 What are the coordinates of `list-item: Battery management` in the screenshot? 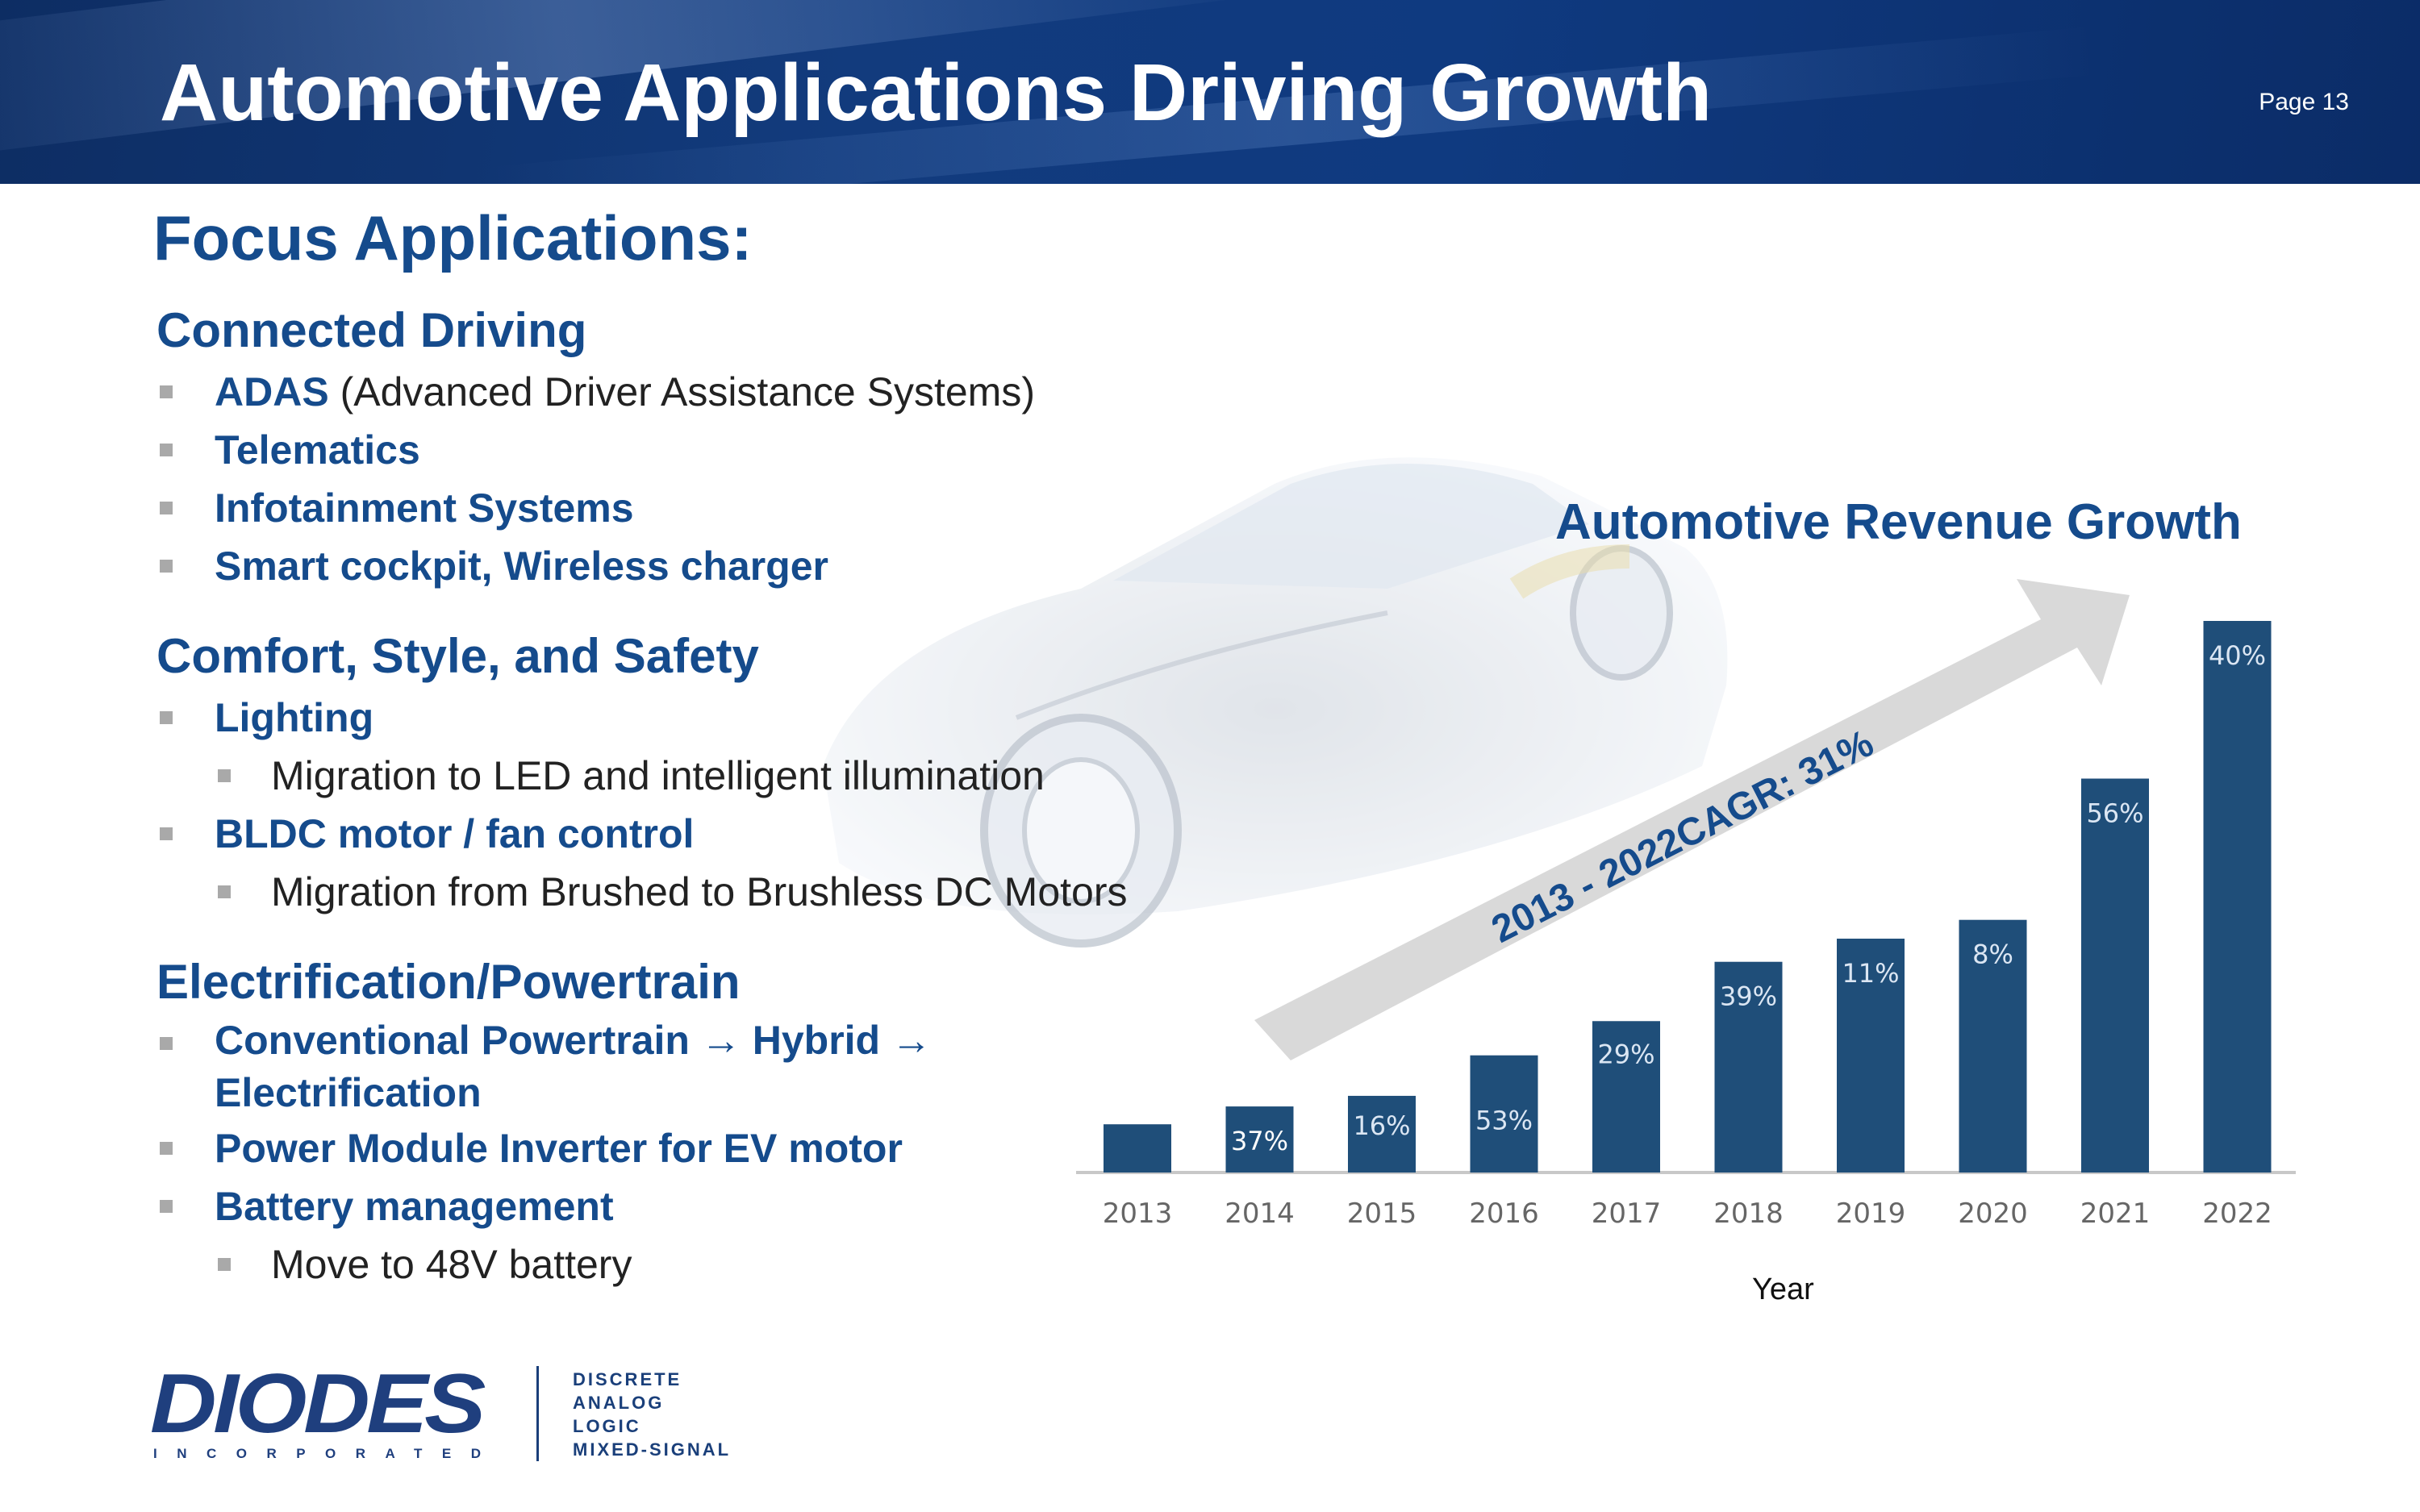 It's located at (681, 1206).